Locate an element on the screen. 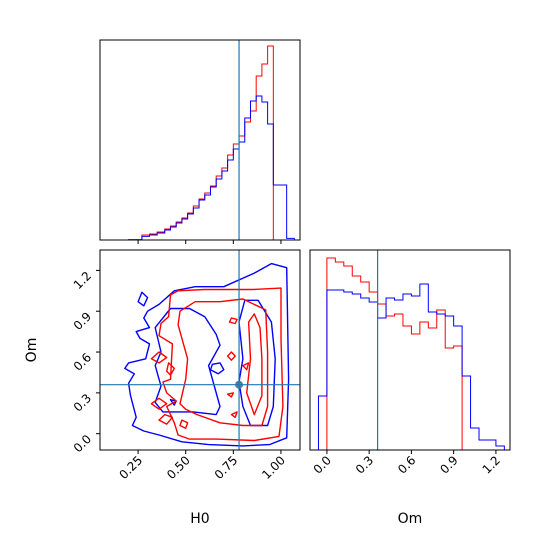 The image size is (550, 550). h0-marginal-ticks is located at coordinates (209, 242).